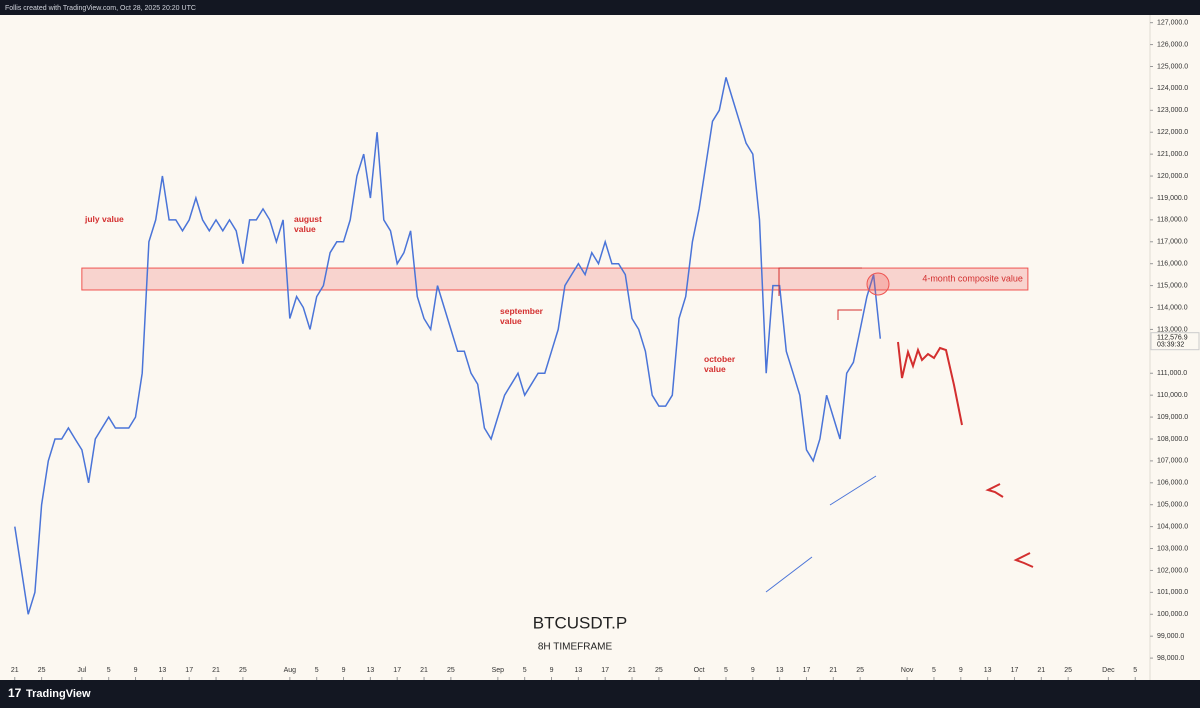 The image size is (1200, 708). Describe the element at coordinates (600, 7) in the screenshot. I see `header-bar` at that location.